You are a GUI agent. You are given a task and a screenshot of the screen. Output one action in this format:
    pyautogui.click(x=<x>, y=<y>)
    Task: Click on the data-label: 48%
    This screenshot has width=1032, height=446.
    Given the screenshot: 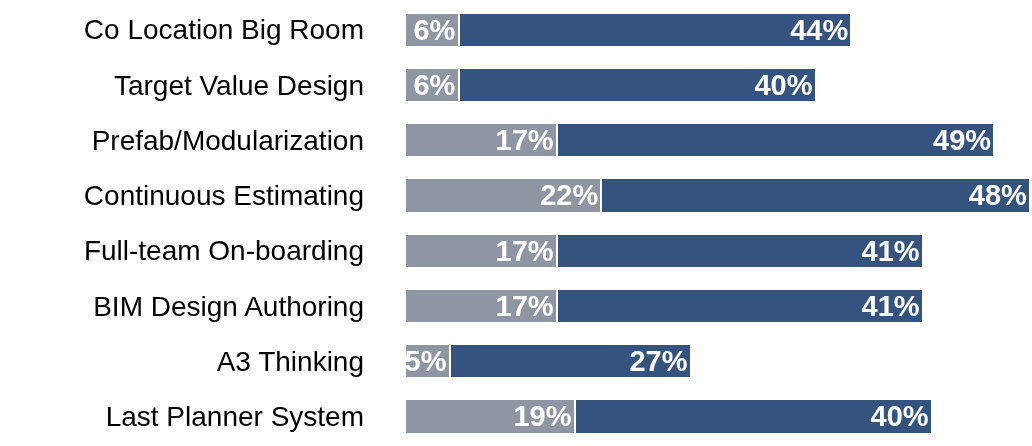 What is the action you would take?
    pyautogui.click(x=997, y=195)
    